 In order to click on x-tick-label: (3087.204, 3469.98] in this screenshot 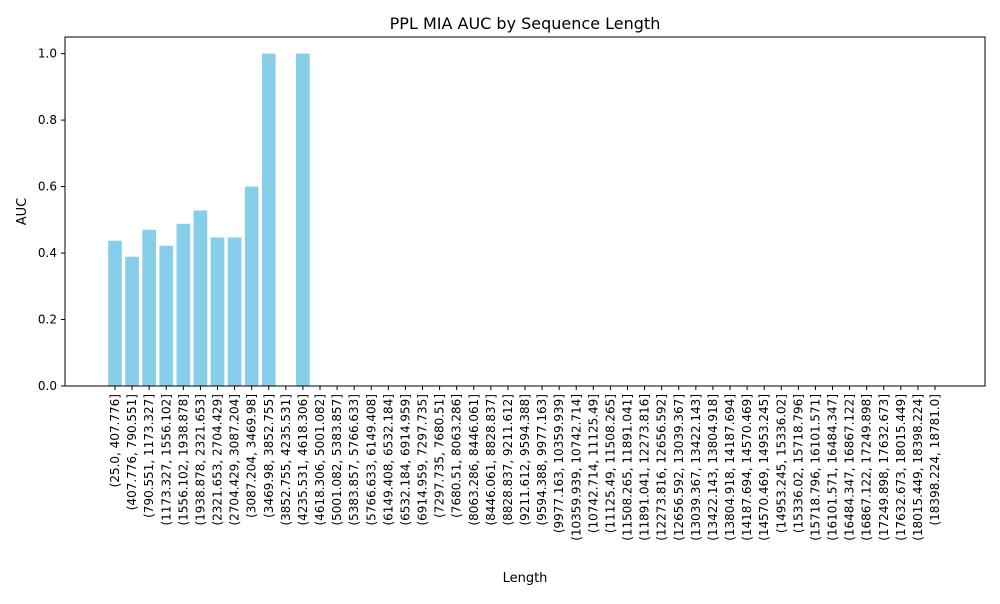, I will do `click(252, 456)`.